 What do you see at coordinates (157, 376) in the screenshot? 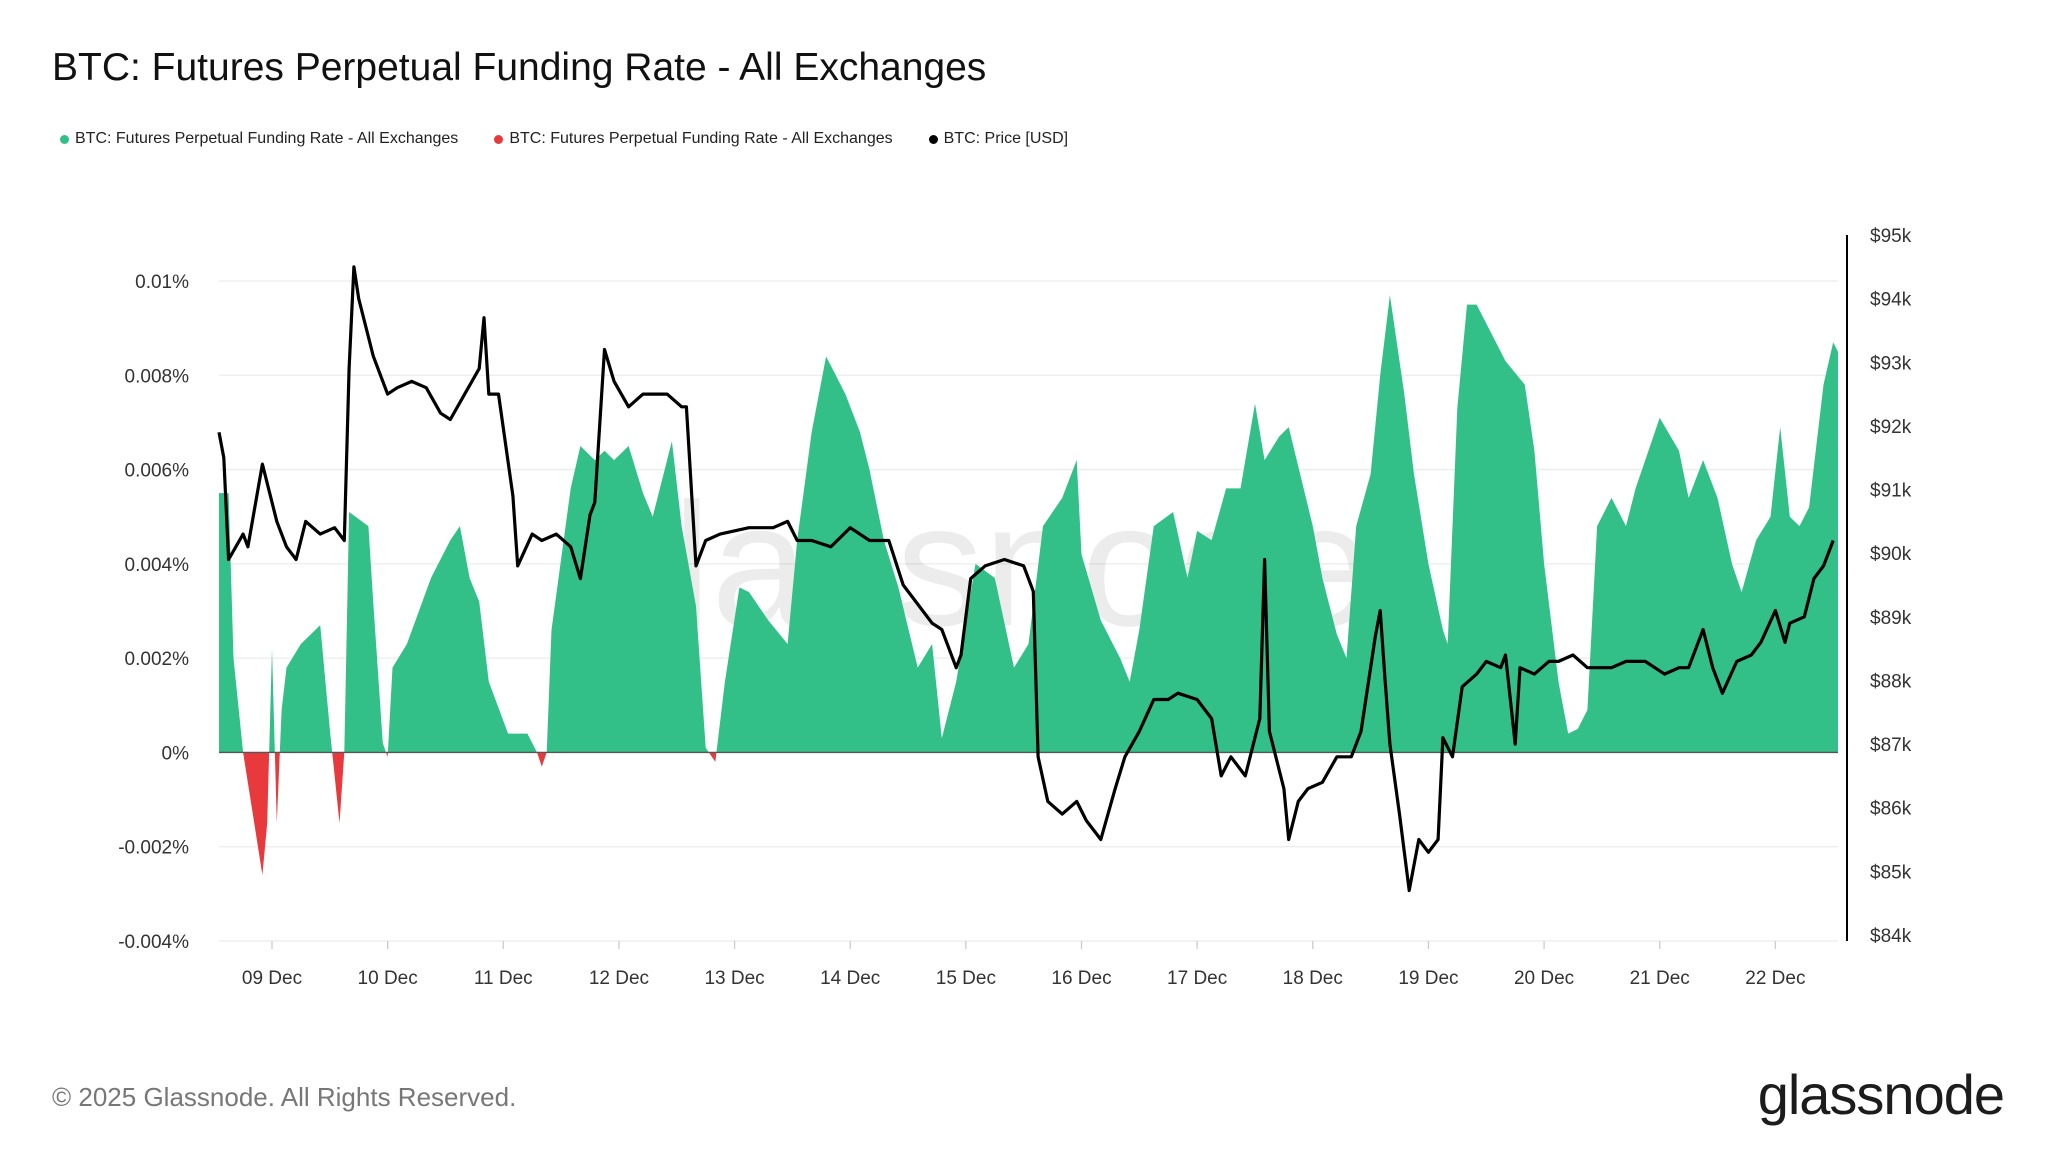
I see `left-tick-label: 0.008%` at bounding box center [157, 376].